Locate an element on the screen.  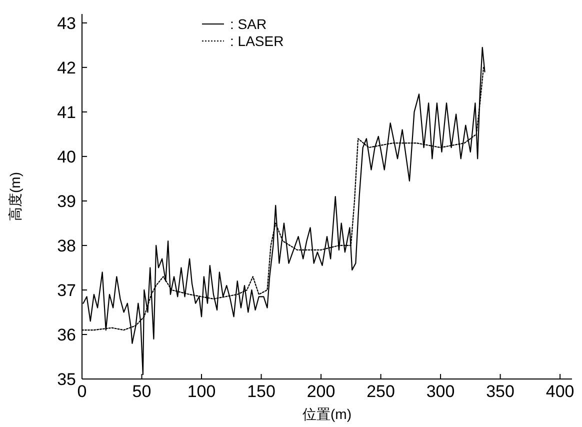
y-tick-label: 41 is located at coordinates (66, 112).